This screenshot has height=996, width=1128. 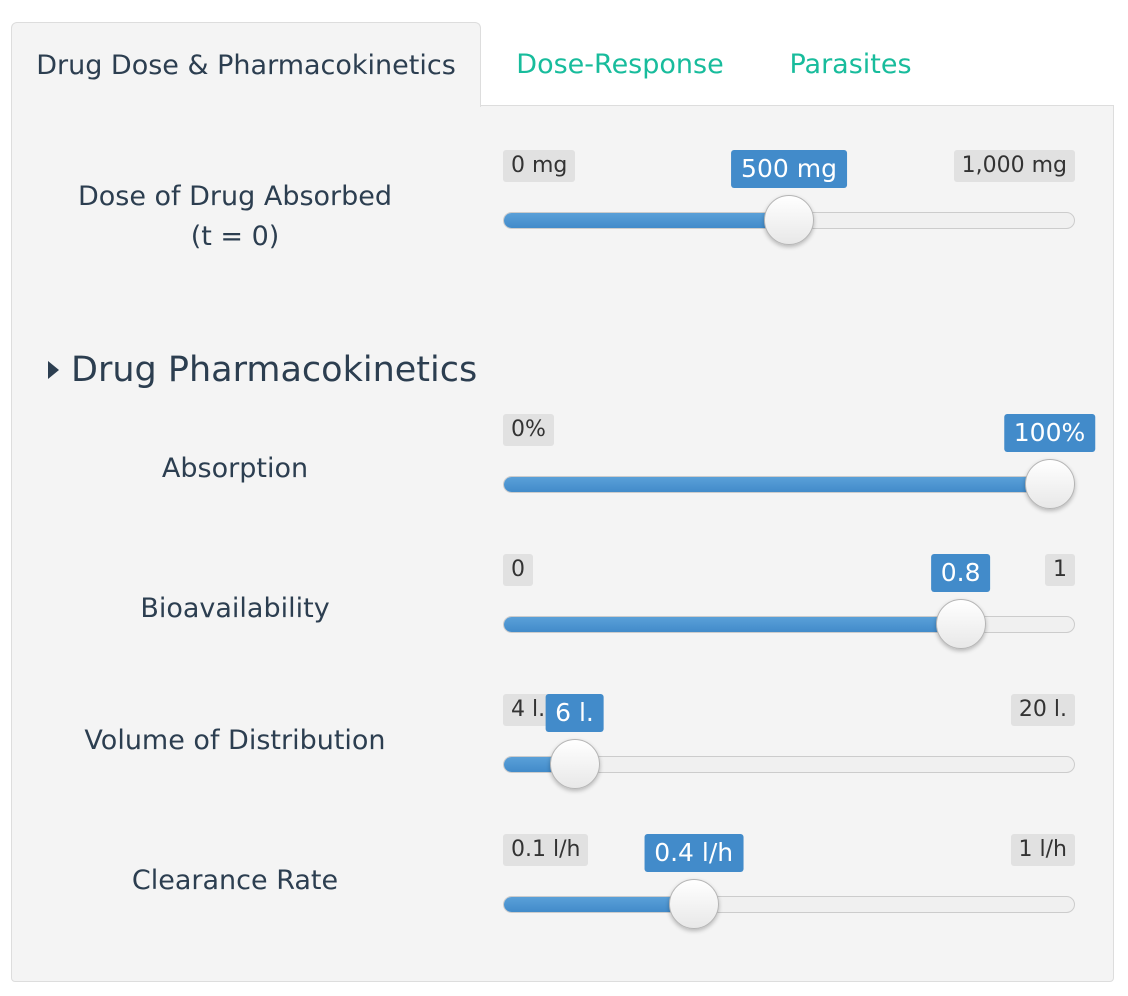 What do you see at coordinates (274, 370) in the screenshot?
I see `section-title-text: Drug Pharmacokinetics` at bounding box center [274, 370].